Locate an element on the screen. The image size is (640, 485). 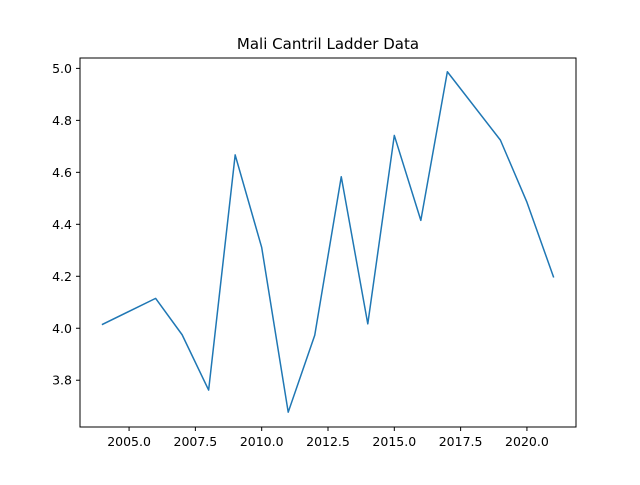
x-tick-label: 2010.0 is located at coordinates (262, 441).